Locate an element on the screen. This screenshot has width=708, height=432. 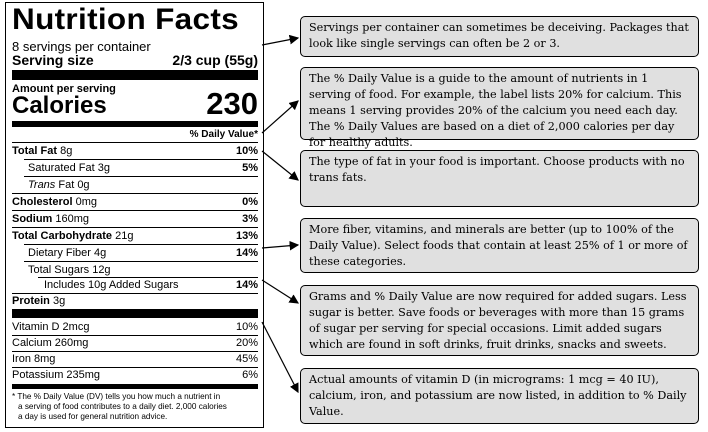
row-added-sugars: Includes 10g Added Sugars 14% is located at coordinates (135, 285).